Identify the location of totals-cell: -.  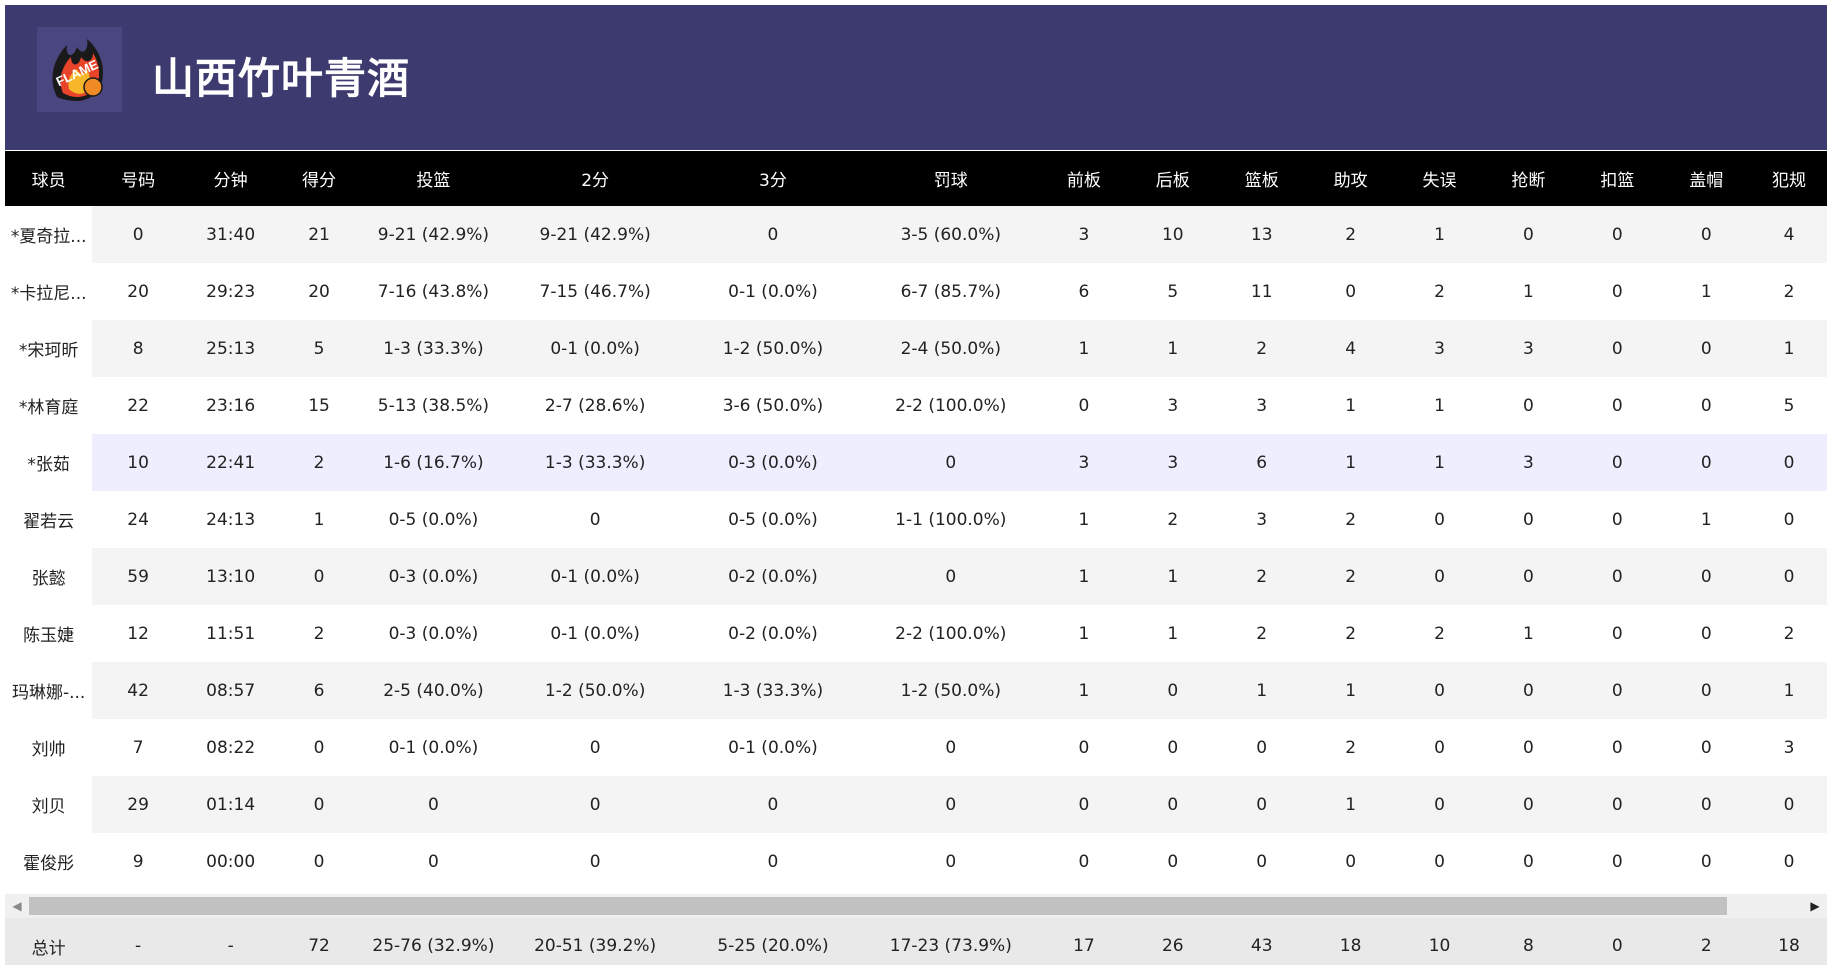
(230, 946).